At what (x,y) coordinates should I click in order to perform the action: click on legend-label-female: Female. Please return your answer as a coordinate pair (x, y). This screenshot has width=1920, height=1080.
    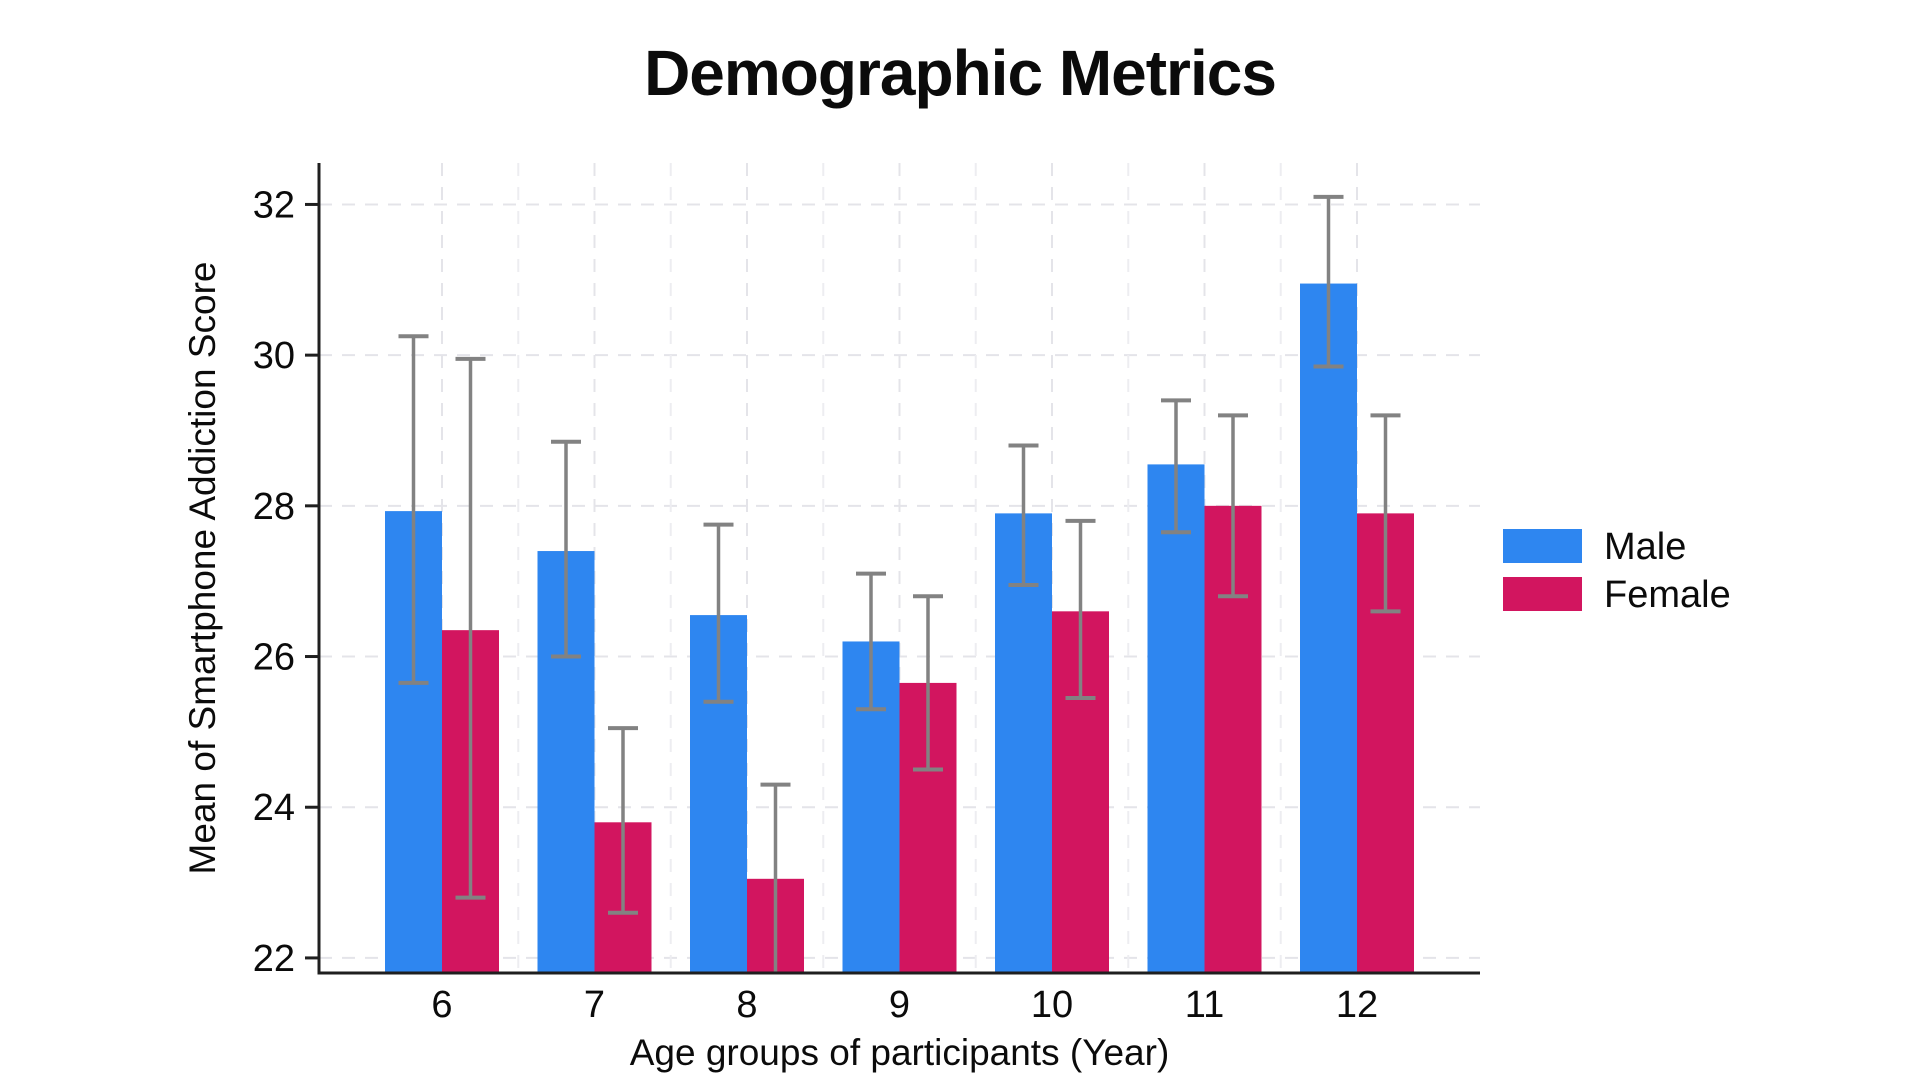
    Looking at the image, I should click on (1667, 595).